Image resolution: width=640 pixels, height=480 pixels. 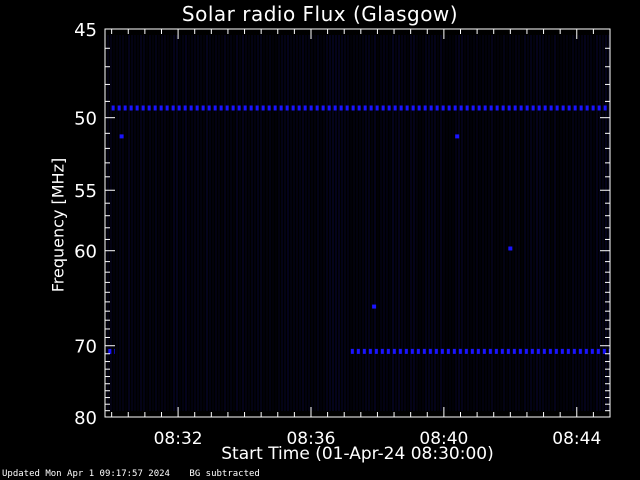 What do you see at coordinates (85, 191) in the screenshot?
I see `y-tick-label: 55` at bounding box center [85, 191].